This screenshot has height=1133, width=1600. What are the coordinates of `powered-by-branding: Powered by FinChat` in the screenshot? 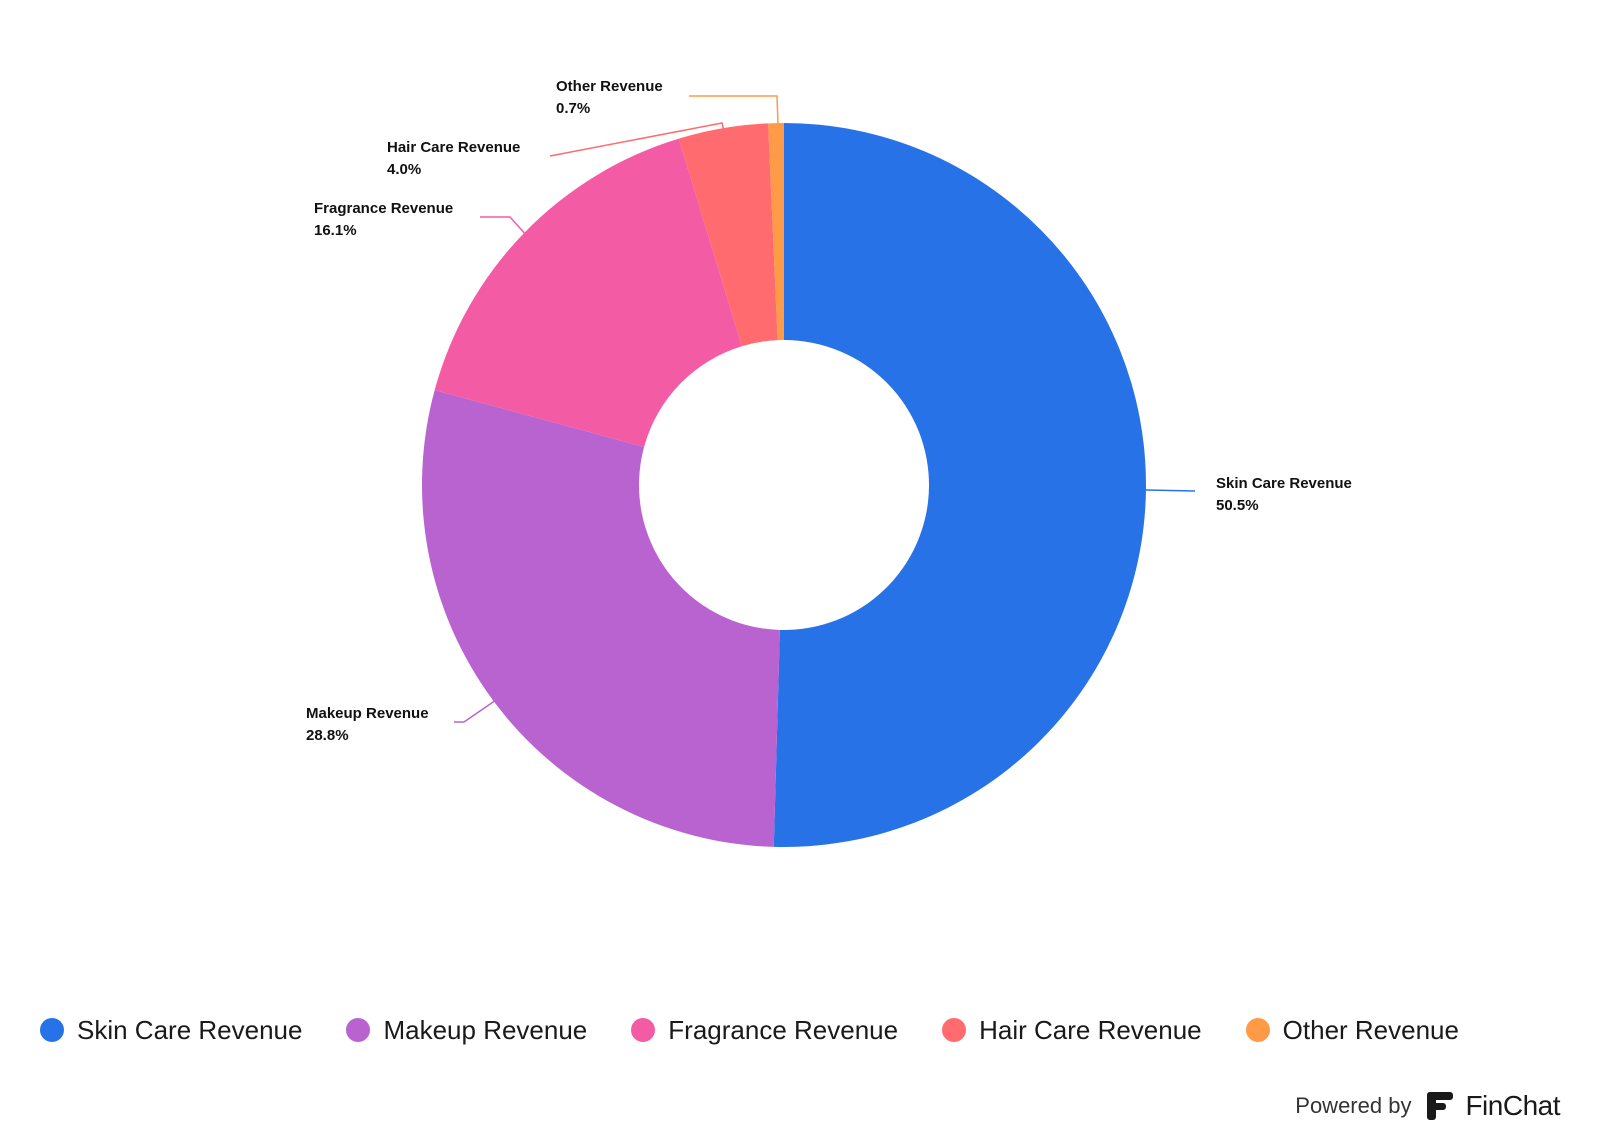 It's located at (1427, 1106).